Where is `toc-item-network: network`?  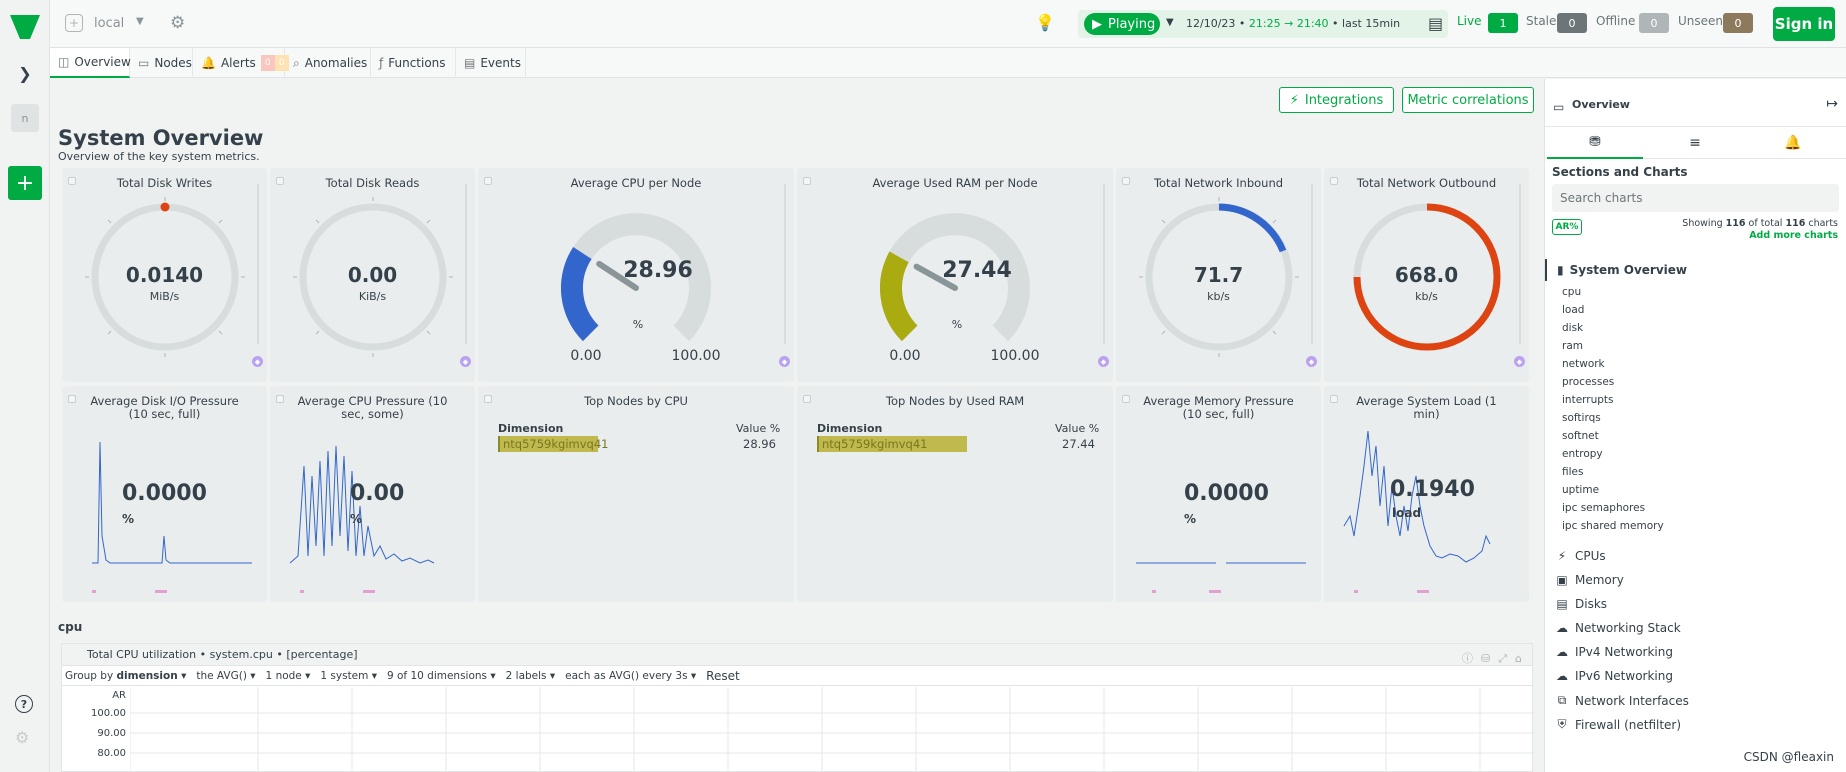
toc-item-network: network is located at coordinates (1583, 364).